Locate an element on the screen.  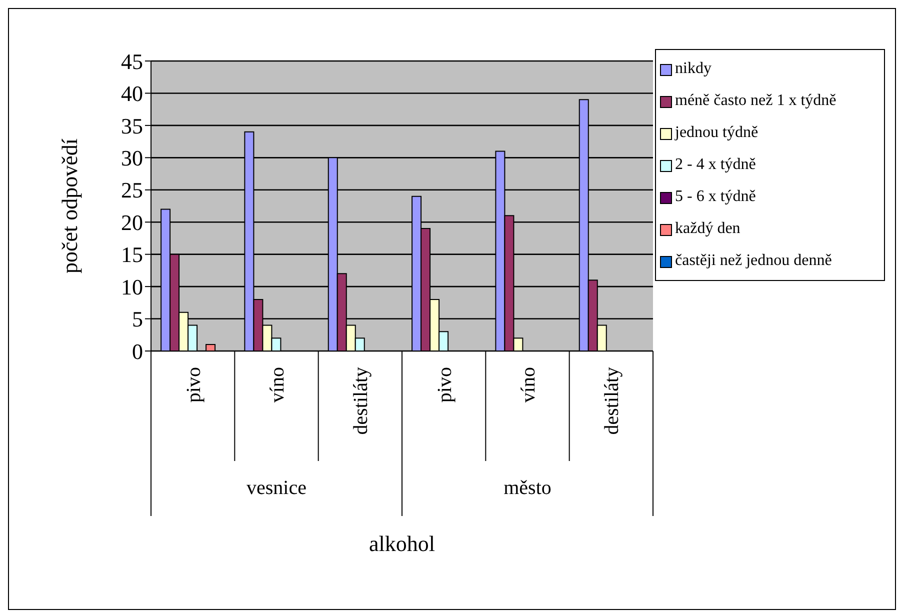
y-tick-label: 0 is located at coordinates (137, 351).